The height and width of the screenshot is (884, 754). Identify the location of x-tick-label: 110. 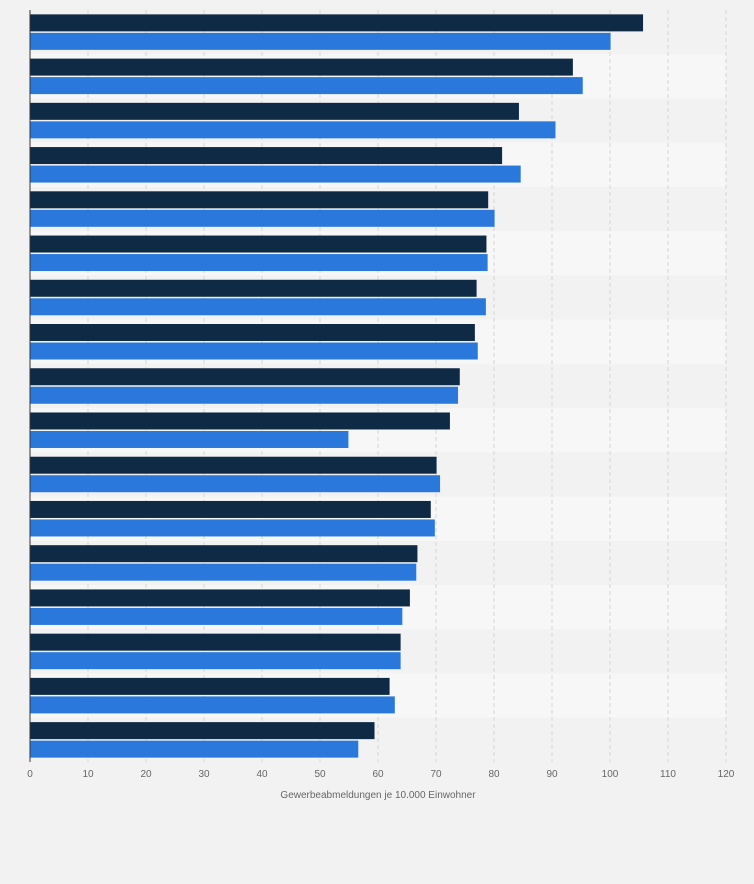
(668, 774).